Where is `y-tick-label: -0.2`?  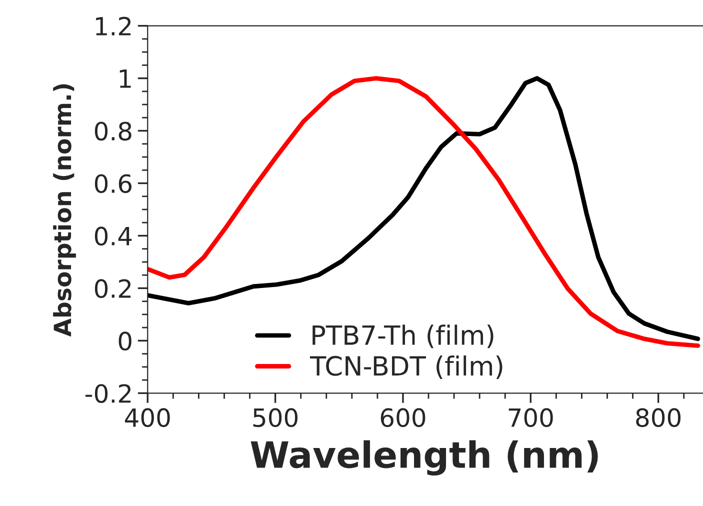
y-tick-label: -0.2 is located at coordinates (108, 394).